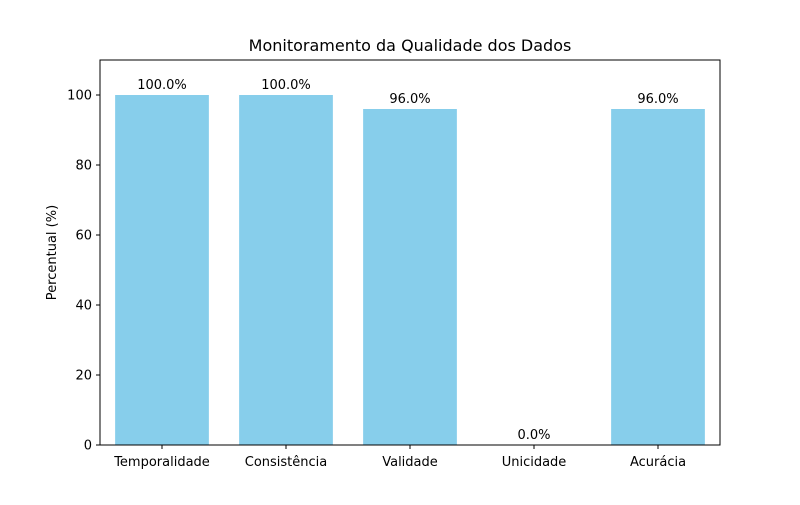 The width and height of the screenshot is (800, 505). I want to click on y-tick-label-5: 100, so click(79, 96).